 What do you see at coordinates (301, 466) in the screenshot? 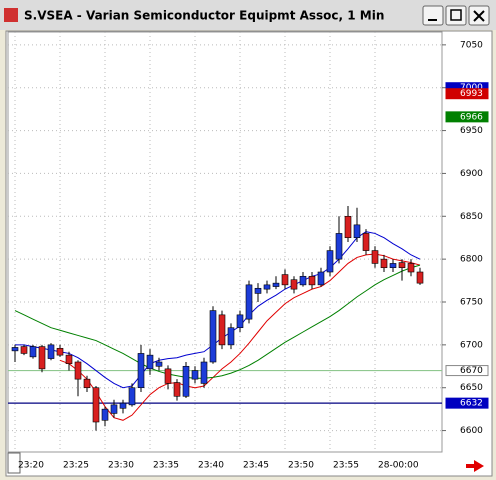
I see `x-tick-label: 23:50` at bounding box center [301, 466].